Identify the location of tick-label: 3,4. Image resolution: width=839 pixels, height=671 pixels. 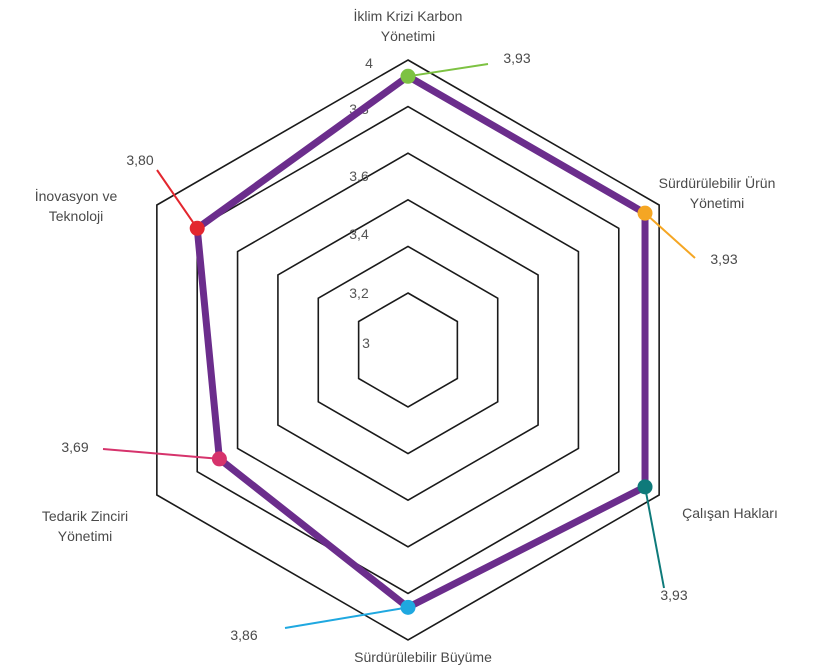
(359, 234).